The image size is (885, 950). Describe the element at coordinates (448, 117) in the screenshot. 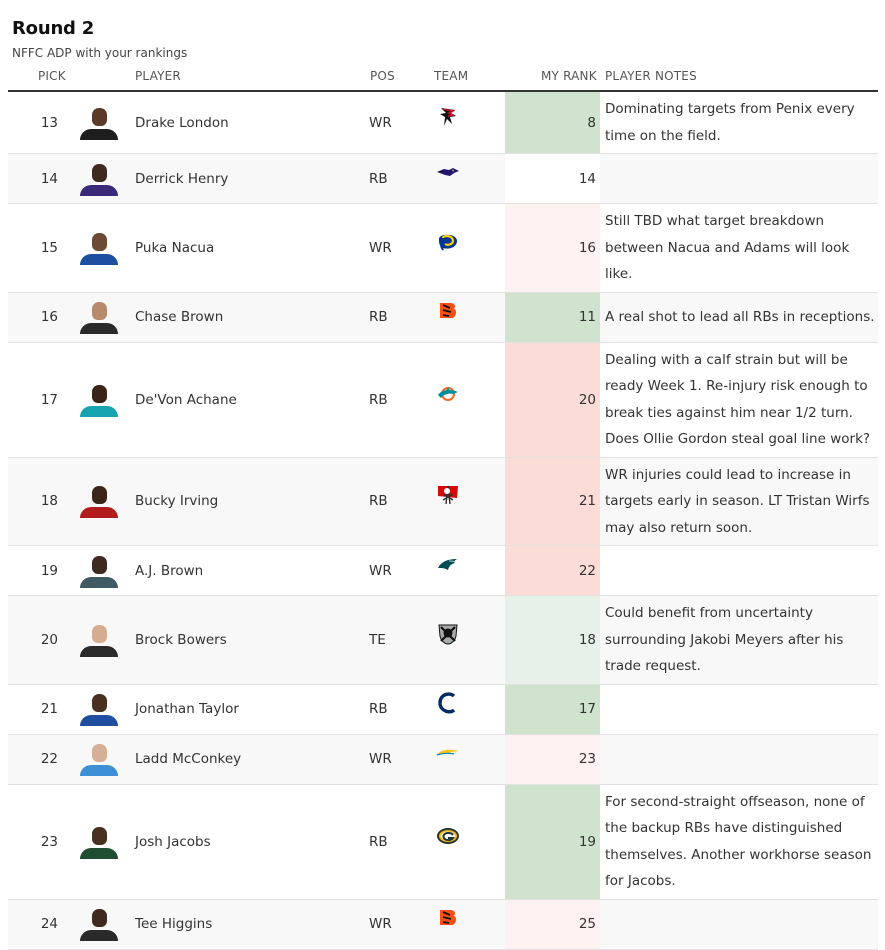

I see `falcons-logo-icon` at that location.